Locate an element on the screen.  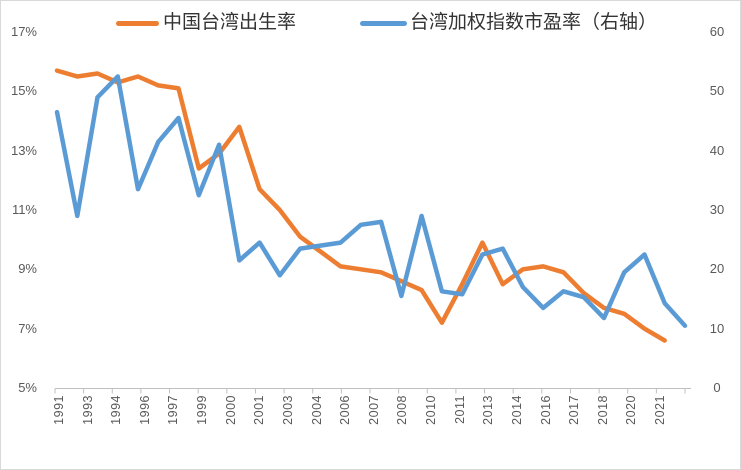
x-axis-label: 2020 is located at coordinates (631, 410).